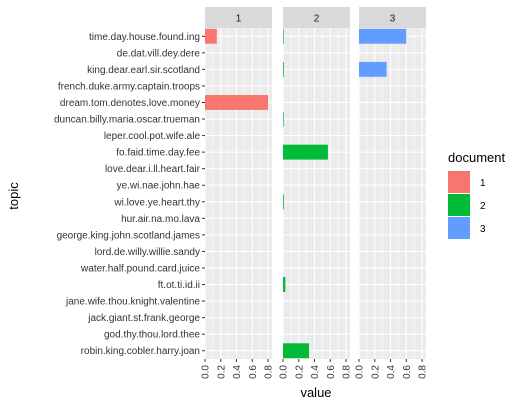 The height and width of the screenshot is (406, 528). What do you see at coordinates (283, 69) in the screenshot?
I see `bar-doc2-king.dear.earl.sir.scotland` at bounding box center [283, 69].